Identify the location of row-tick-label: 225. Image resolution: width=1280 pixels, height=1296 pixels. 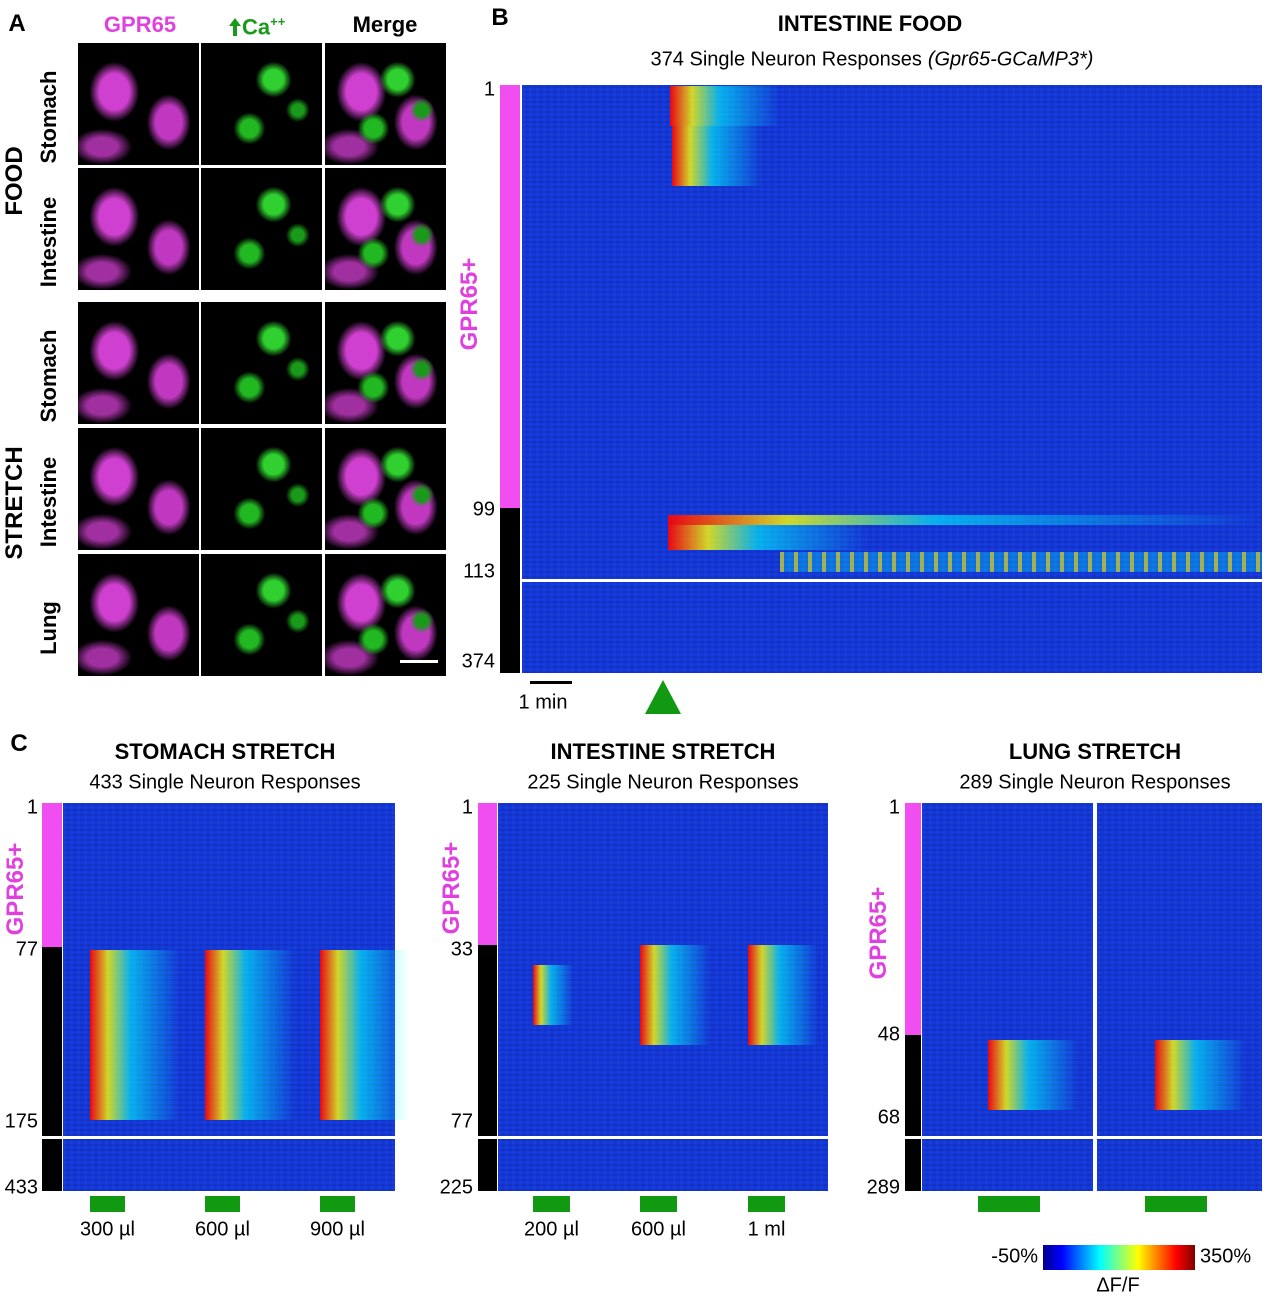
(456, 1187).